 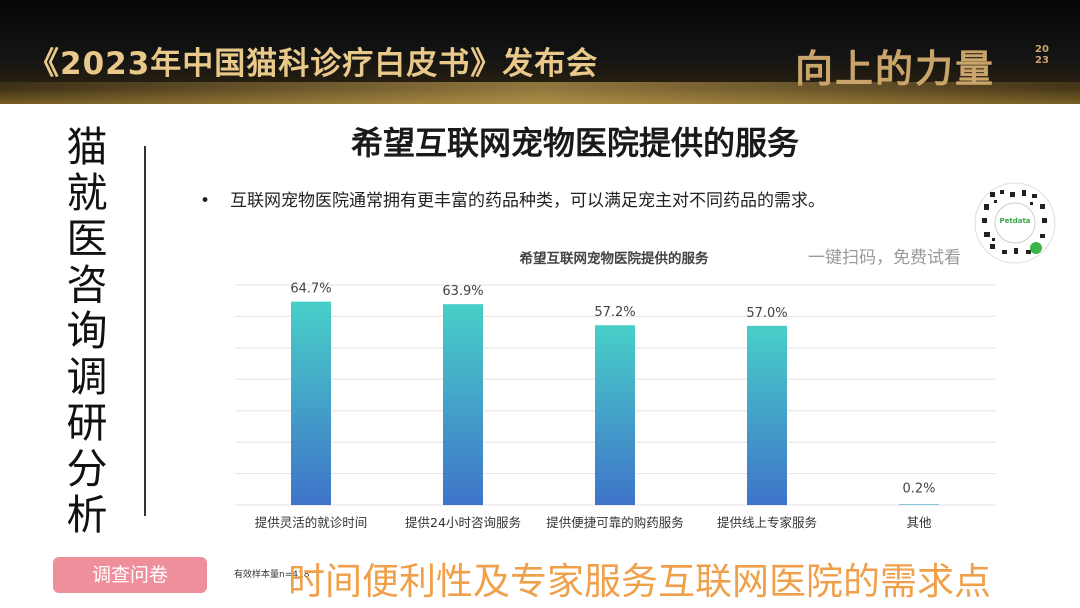 I want to click on banner-glow, so click(x=540, y=93).